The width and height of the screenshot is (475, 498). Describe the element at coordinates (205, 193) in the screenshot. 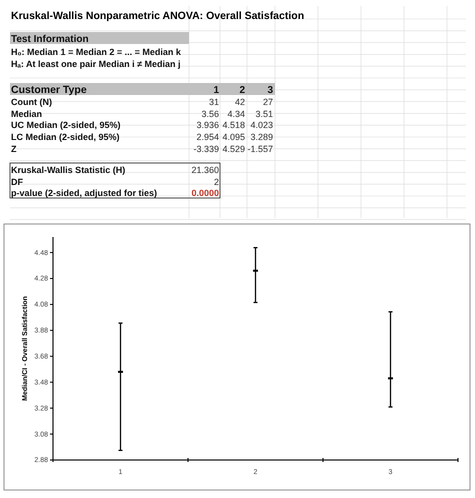

I see `text: 0.0000` at that location.